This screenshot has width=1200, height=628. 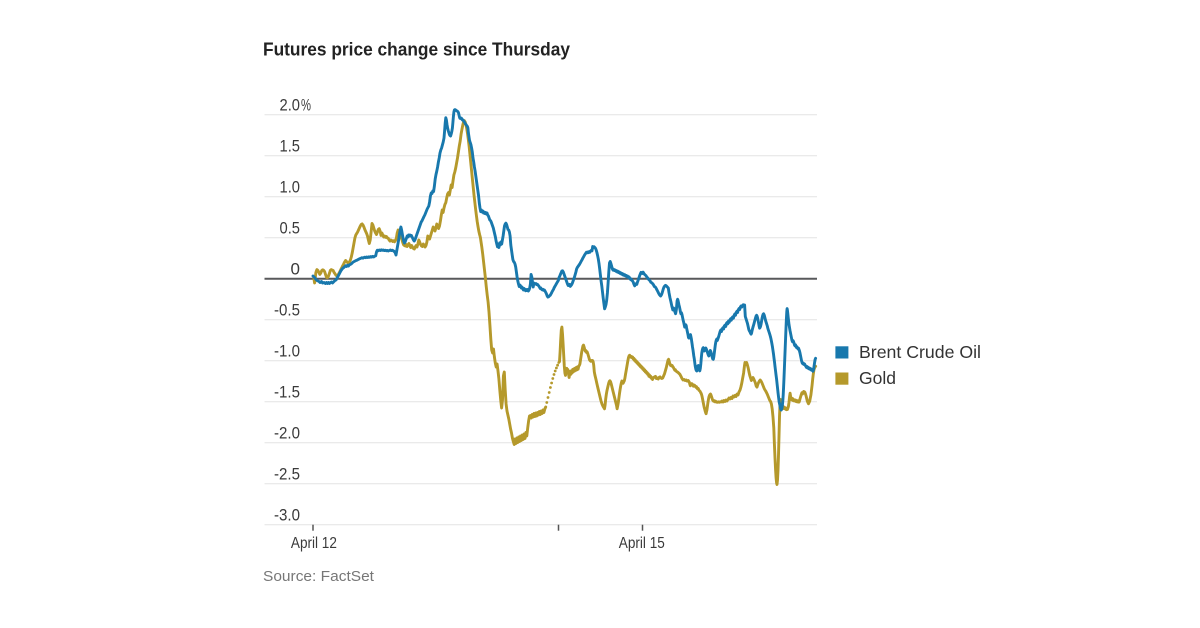 What do you see at coordinates (287, 351) in the screenshot?
I see `svg-text: -1.0` at bounding box center [287, 351].